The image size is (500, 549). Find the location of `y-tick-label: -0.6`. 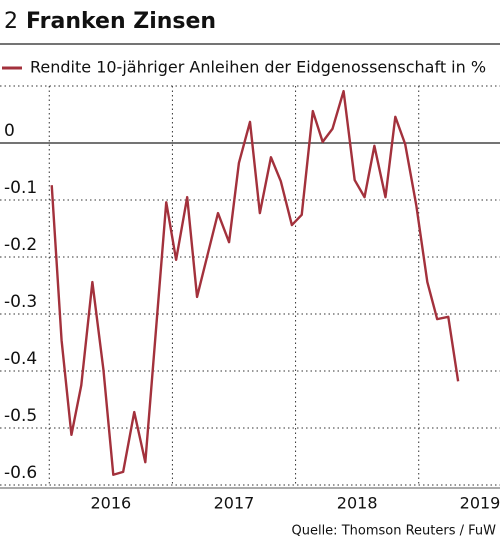

y-tick-label: -0.6 is located at coordinates (20, 473).